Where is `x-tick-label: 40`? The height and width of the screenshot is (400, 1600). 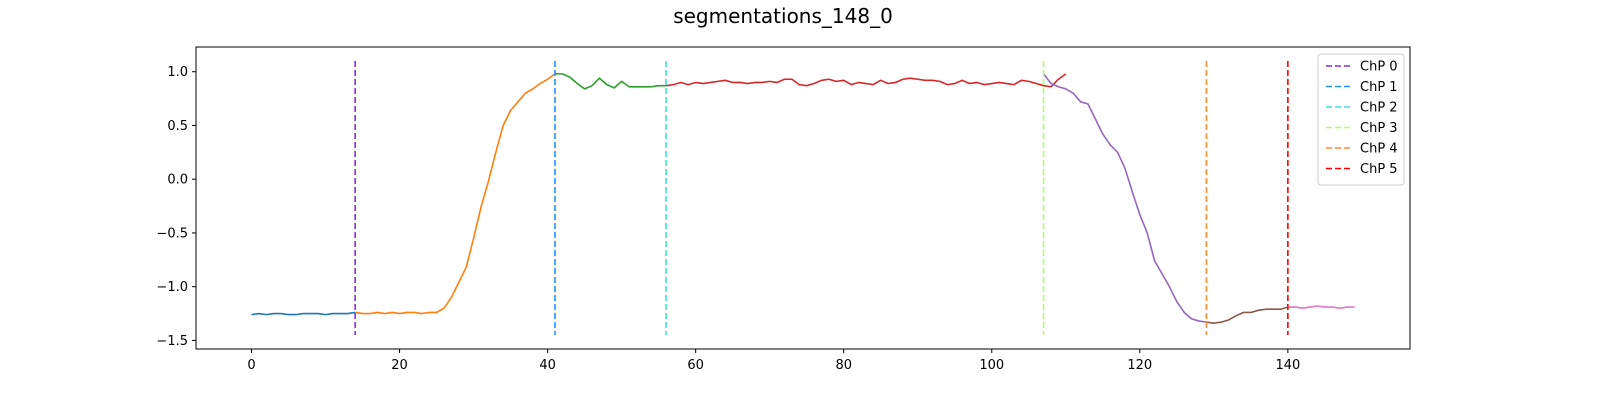
x-tick-label: 40 is located at coordinates (547, 365).